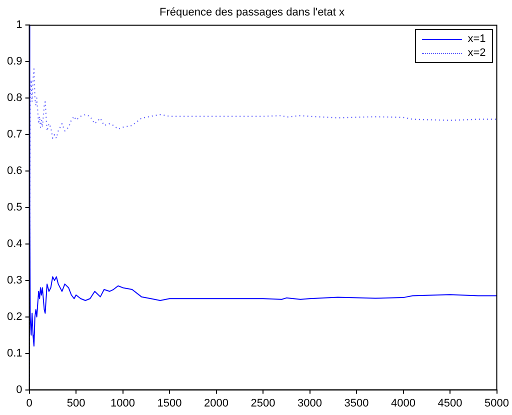 This screenshot has width=512, height=415. What do you see at coordinates (14, 62) in the screenshot?
I see `y-tick-label: 0.9` at bounding box center [14, 62].